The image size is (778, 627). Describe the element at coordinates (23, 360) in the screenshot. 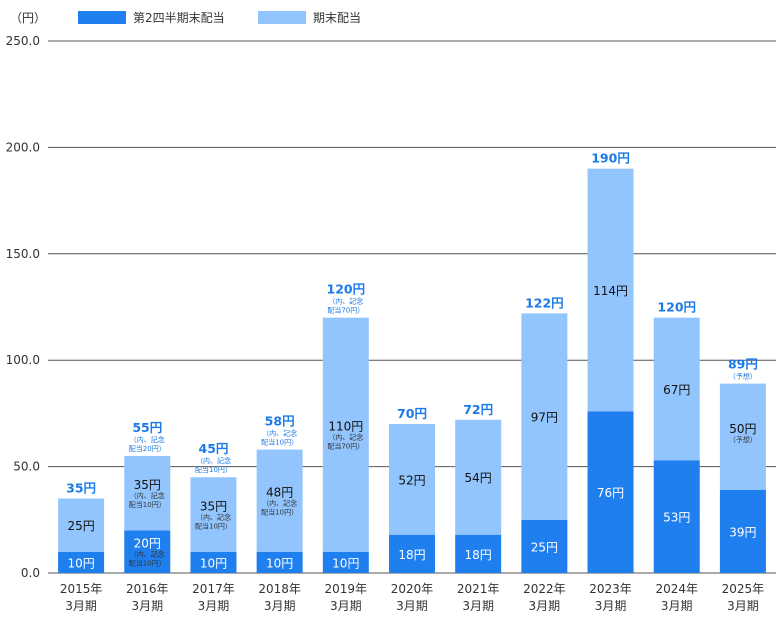

I see `y-tick-label: 100.0` at that location.